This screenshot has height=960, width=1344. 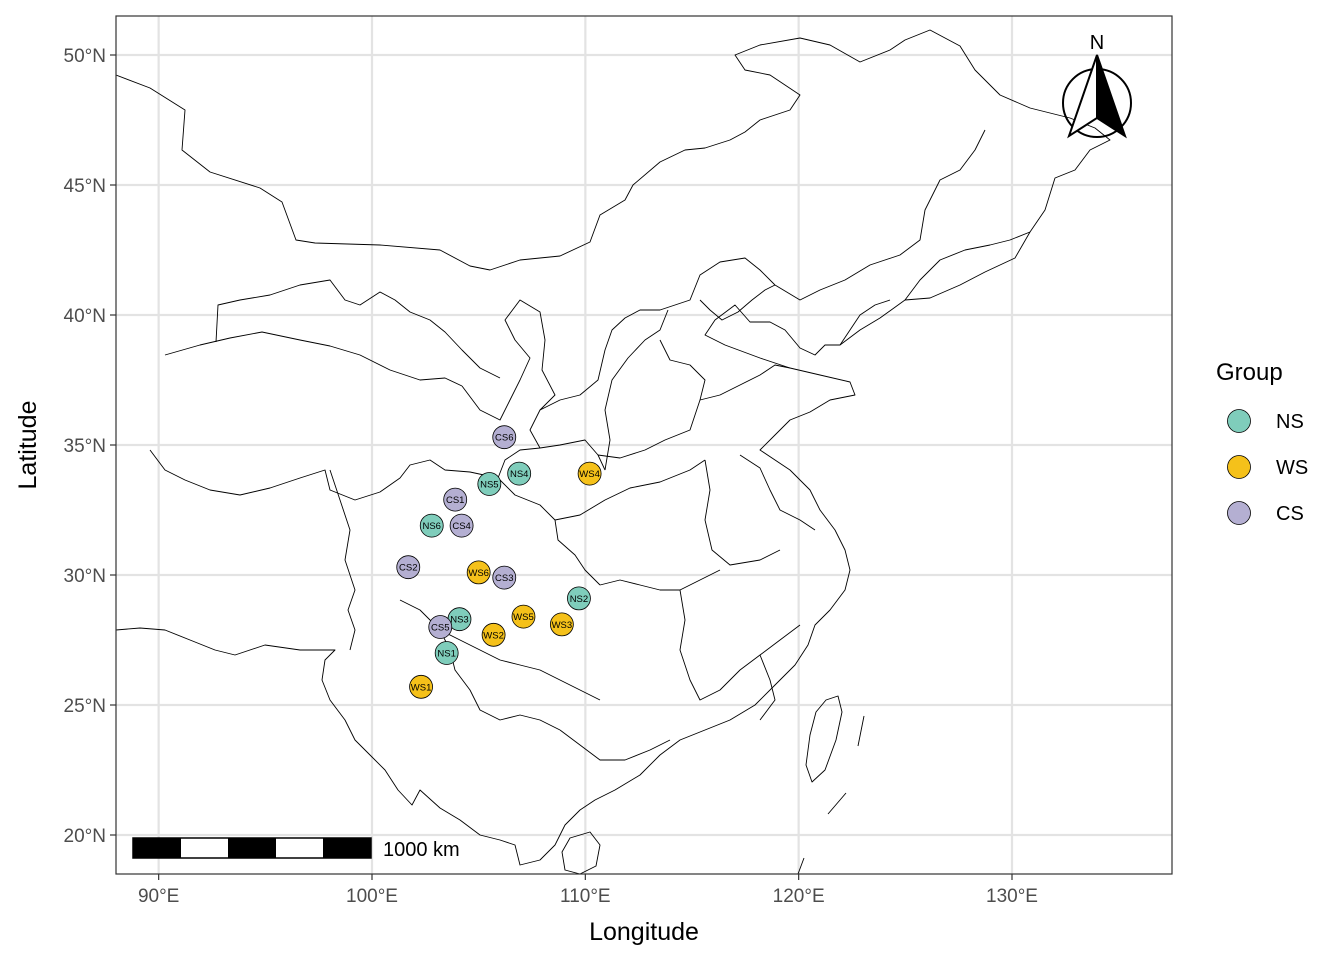 I want to click on hebei-boundary, so click(x=737, y=302).